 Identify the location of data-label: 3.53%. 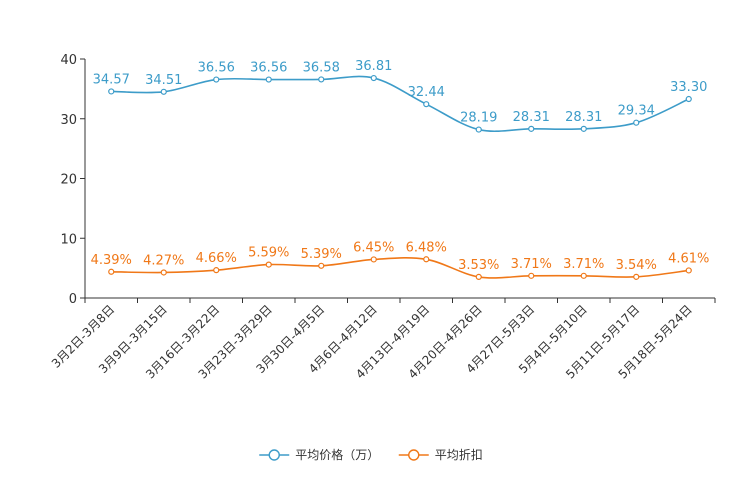
(478, 265).